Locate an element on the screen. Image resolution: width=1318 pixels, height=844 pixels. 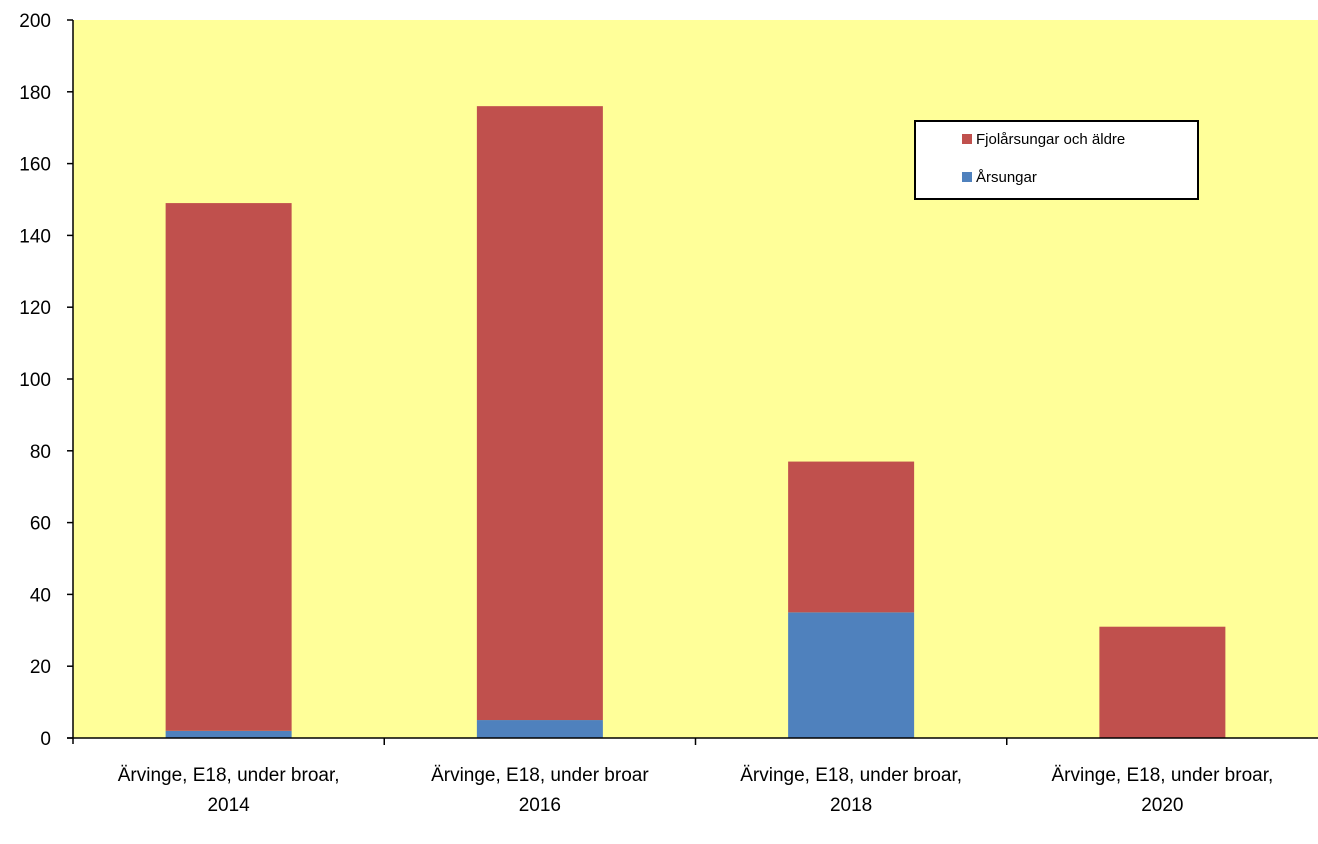
x-tick-label: 2020 is located at coordinates (1162, 805).